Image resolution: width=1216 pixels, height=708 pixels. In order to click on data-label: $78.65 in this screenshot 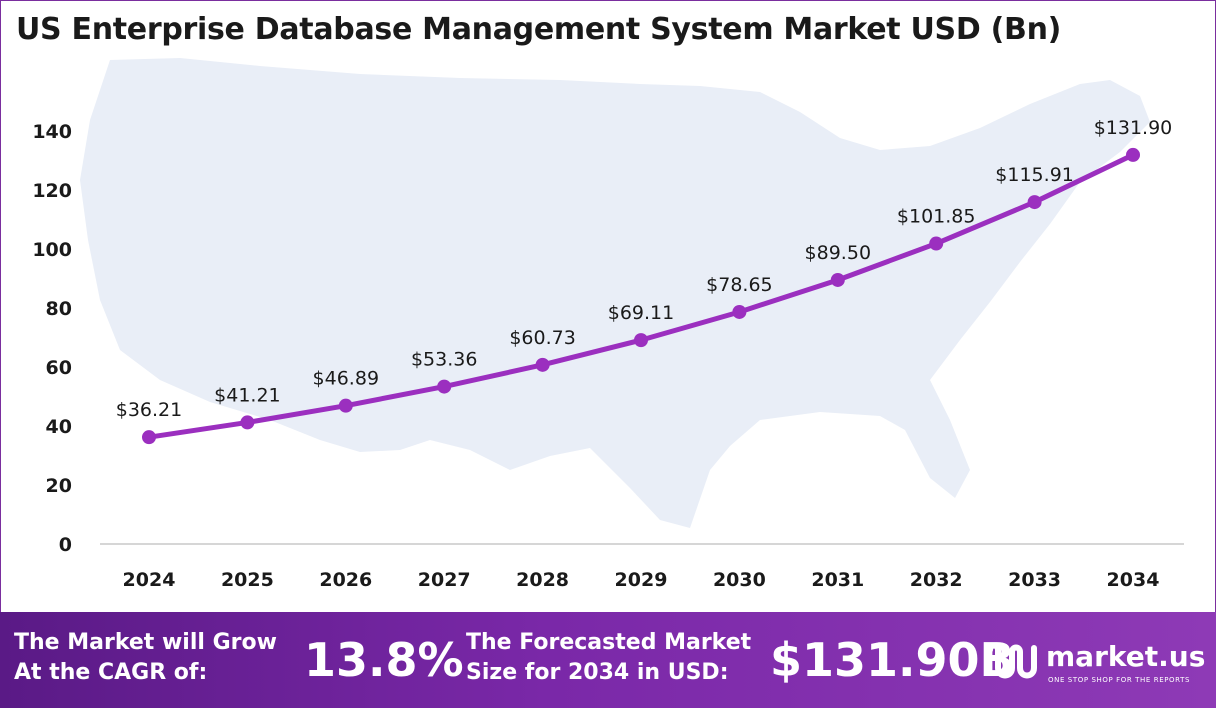, I will do `click(739, 285)`.